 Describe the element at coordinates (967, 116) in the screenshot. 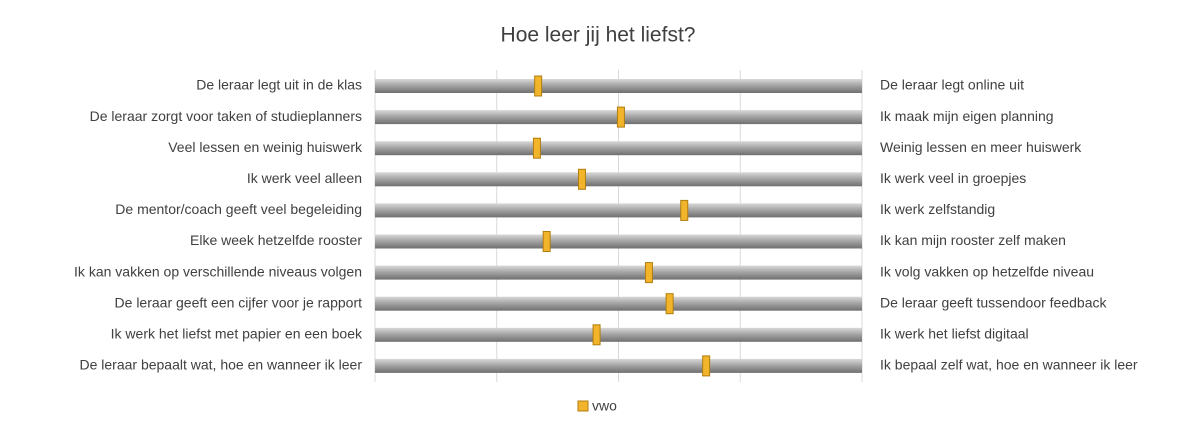

I see `right-label: Ik maak mijn eigen planning` at that location.